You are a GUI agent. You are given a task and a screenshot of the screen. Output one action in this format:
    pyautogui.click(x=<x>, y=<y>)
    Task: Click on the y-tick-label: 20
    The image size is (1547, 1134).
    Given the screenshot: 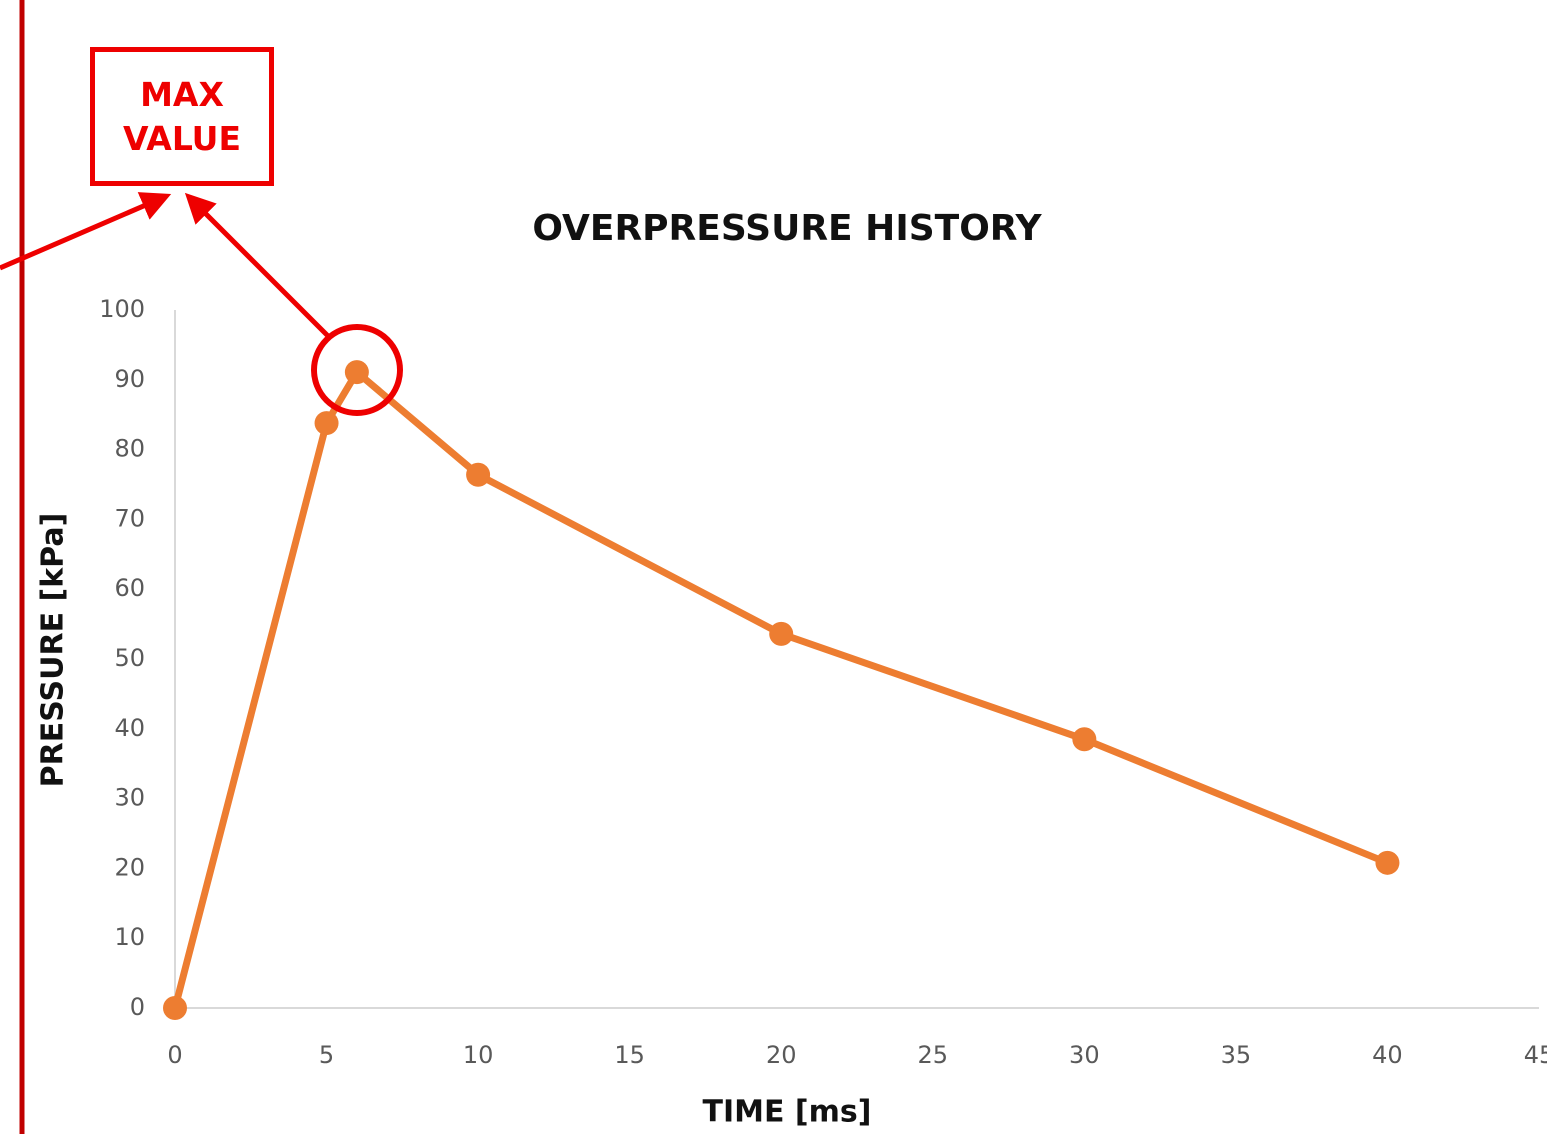 What is the action you would take?
    pyautogui.click(x=129, y=867)
    